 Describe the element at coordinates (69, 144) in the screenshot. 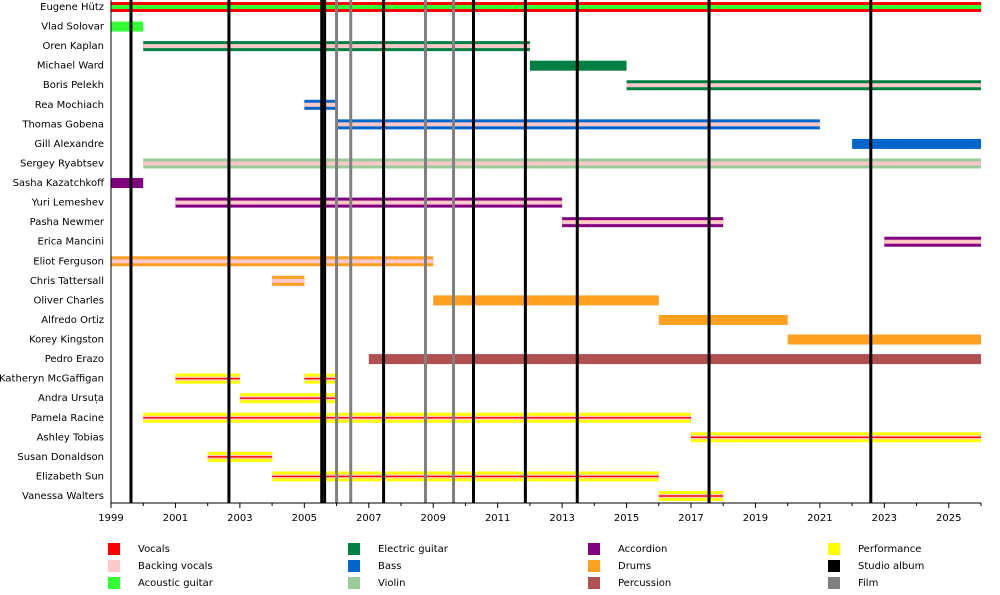

I see `member-name: Gill Alexandre` at that location.